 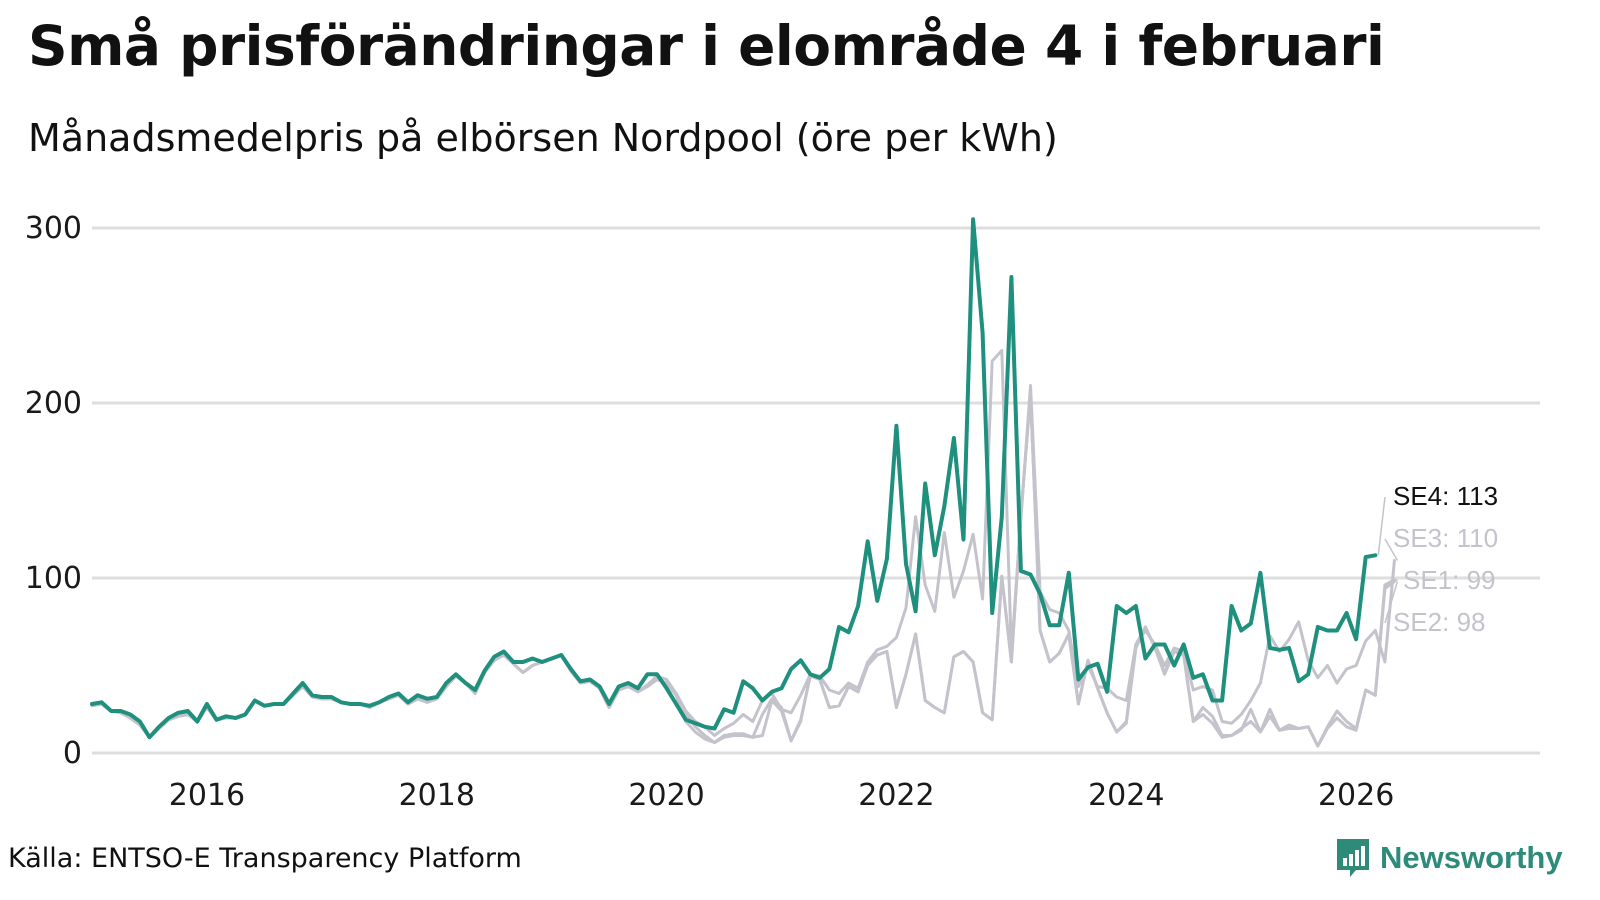 I want to click on end-labels: SE4: 113 SE3: 110 SE1: 99 SE2: 98, so click(x=1437, y=559).